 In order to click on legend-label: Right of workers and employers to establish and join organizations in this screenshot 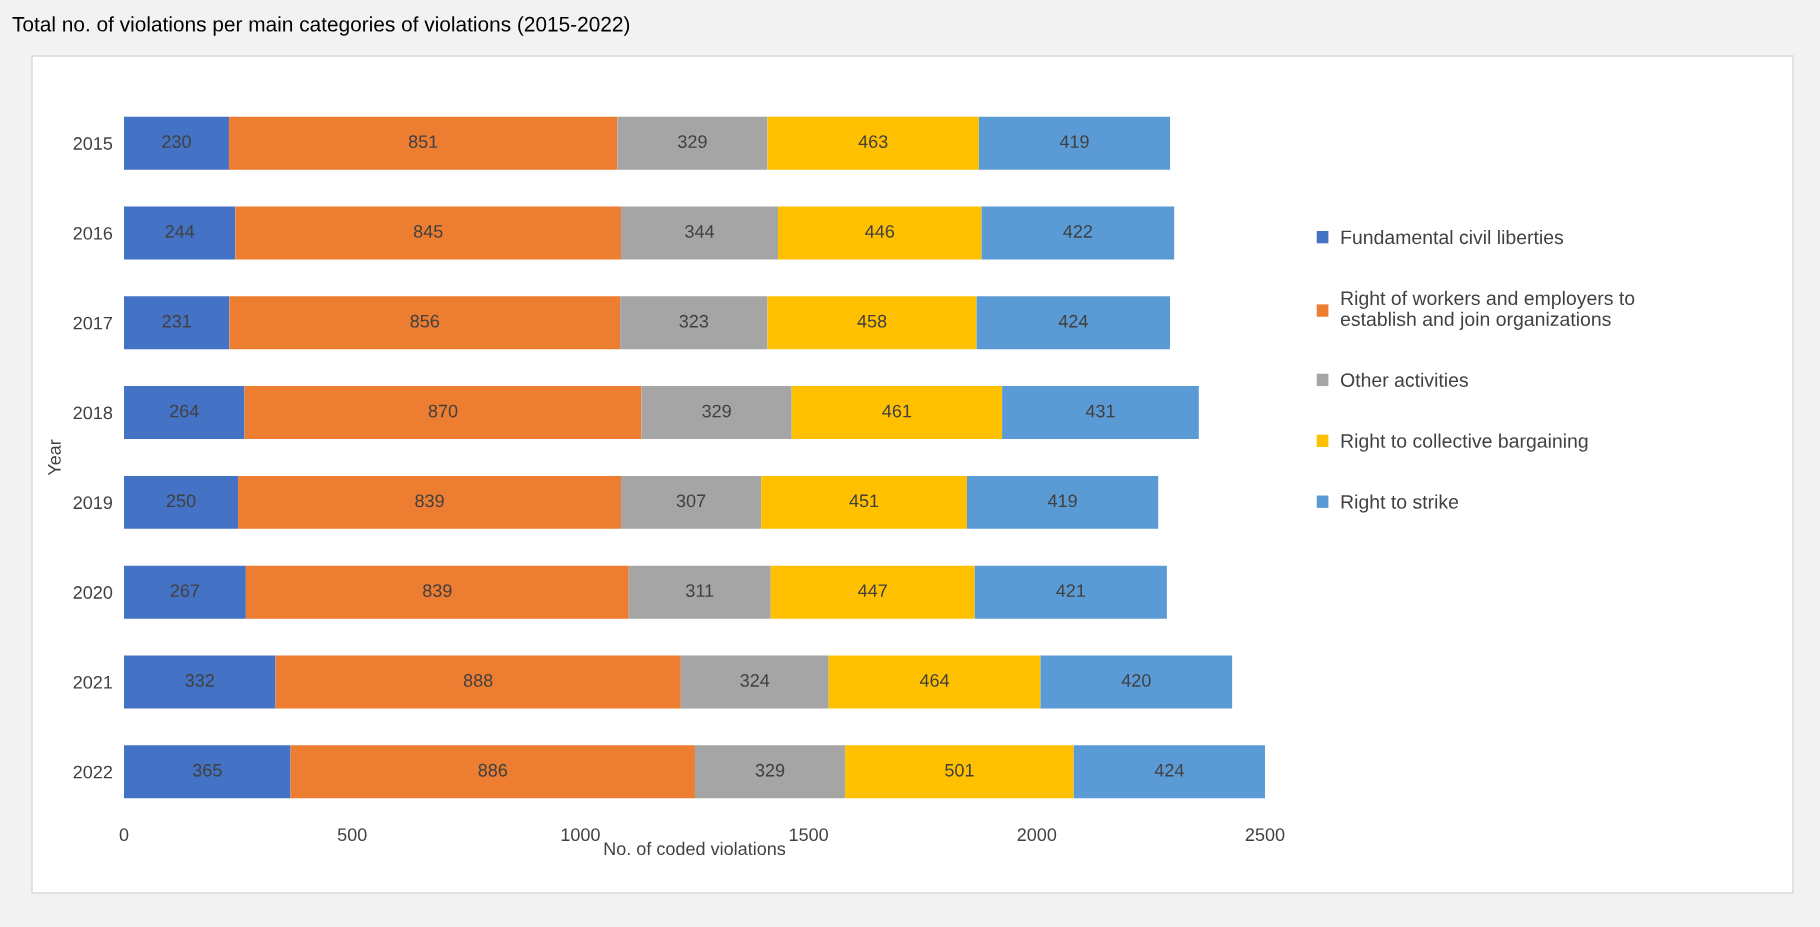, I will do `click(1487, 310)`.